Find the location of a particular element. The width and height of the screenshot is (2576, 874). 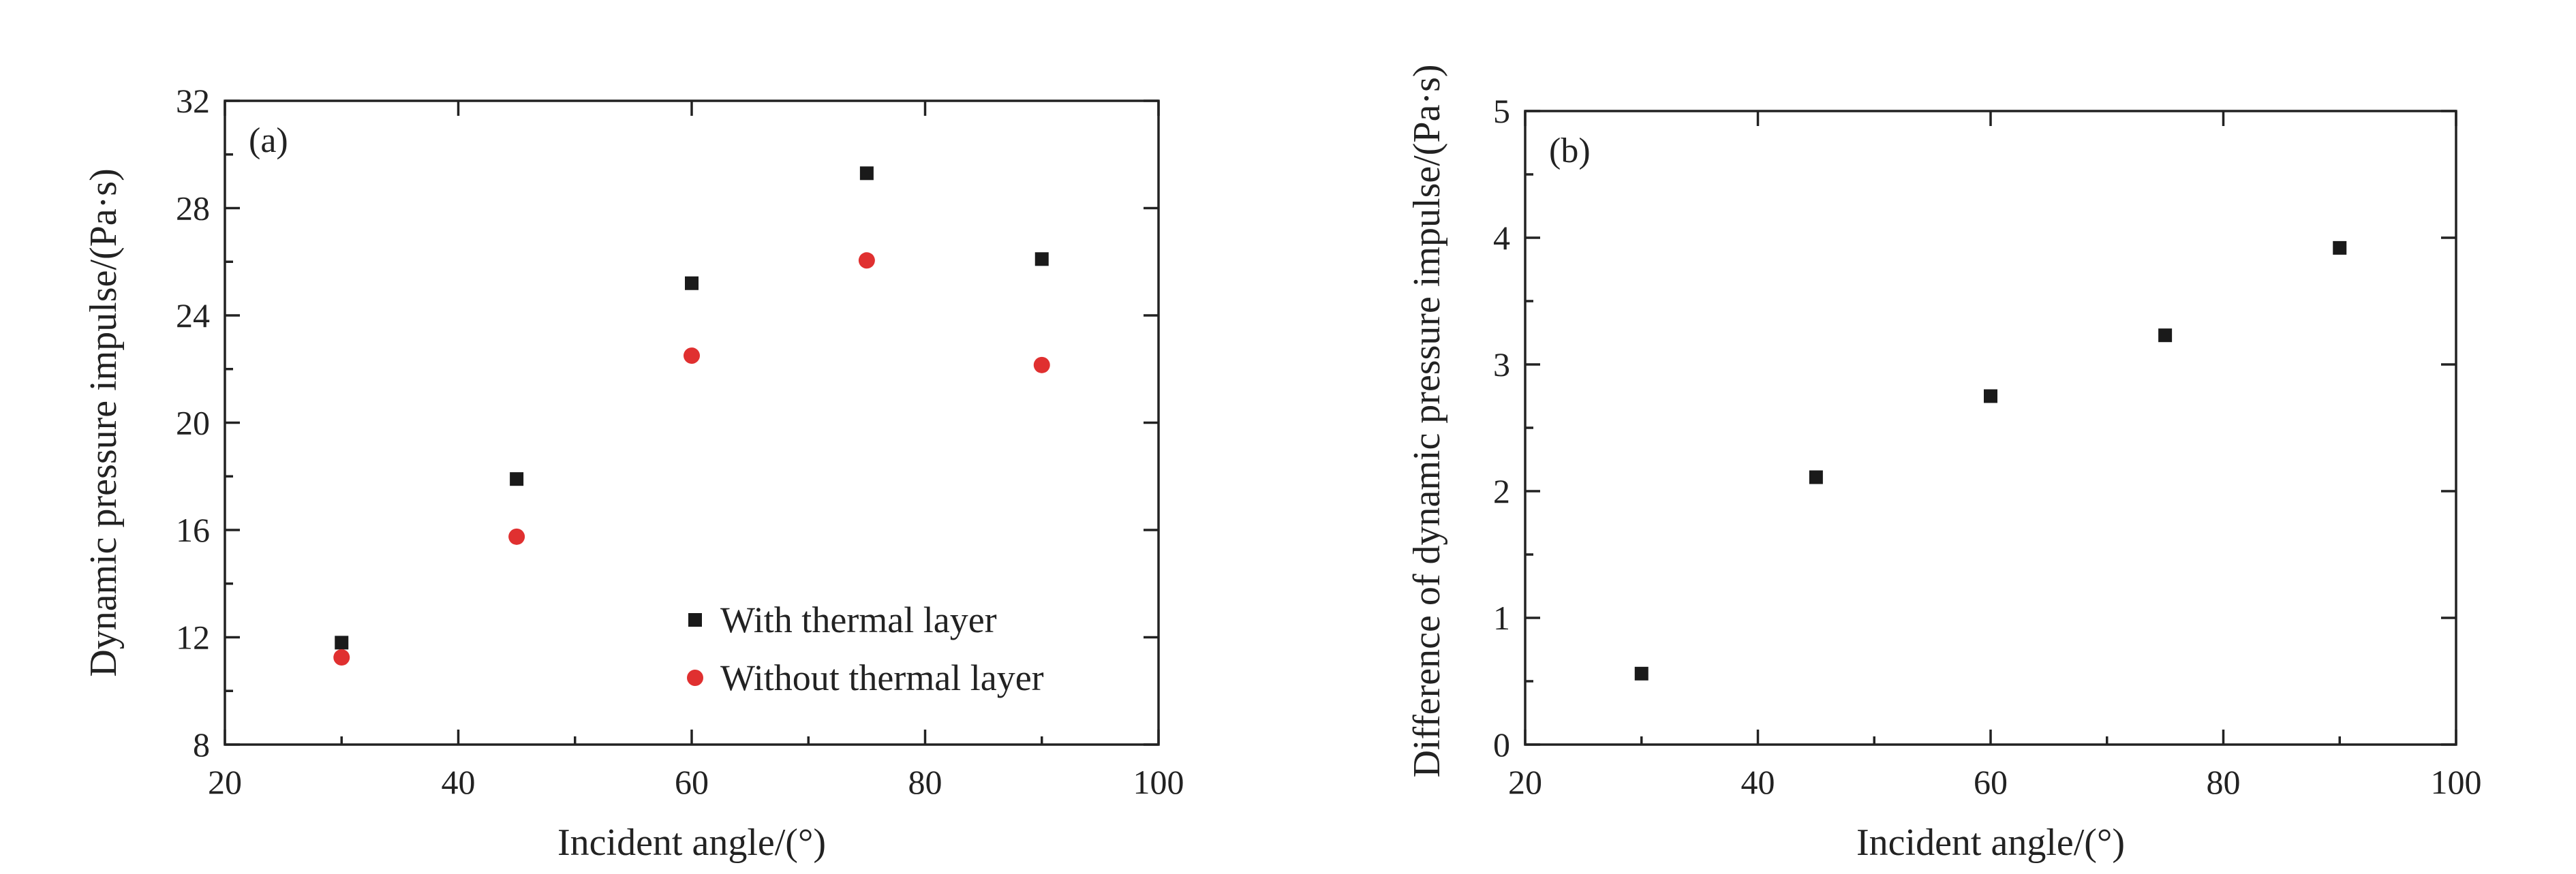

y-tick-label: 24 is located at coordinates (193, 315).